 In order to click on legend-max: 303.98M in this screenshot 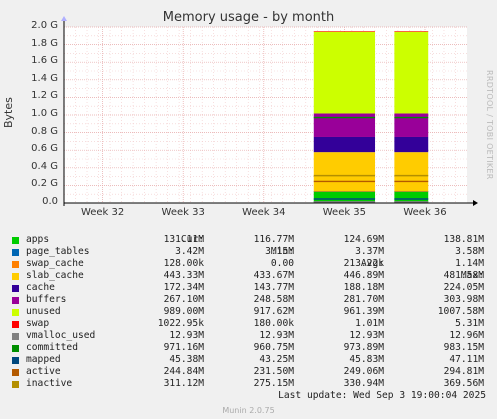, I will do `click(463, 299)`.